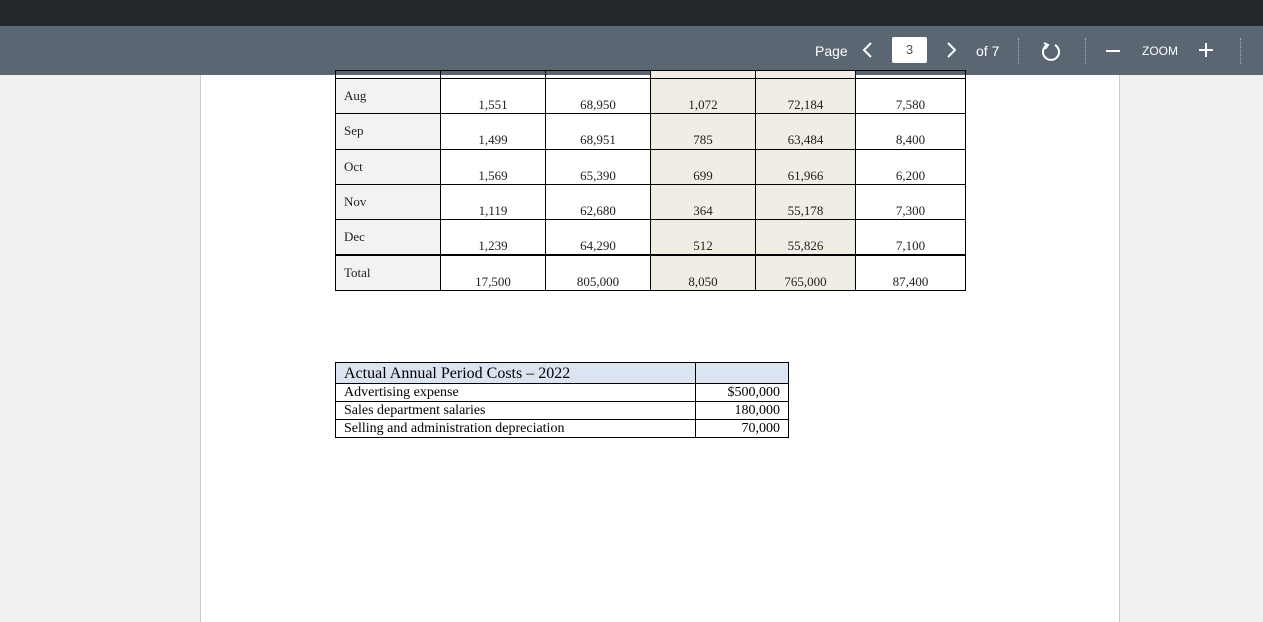  I want to click on table-cell: 55,826, so click(805, 237).